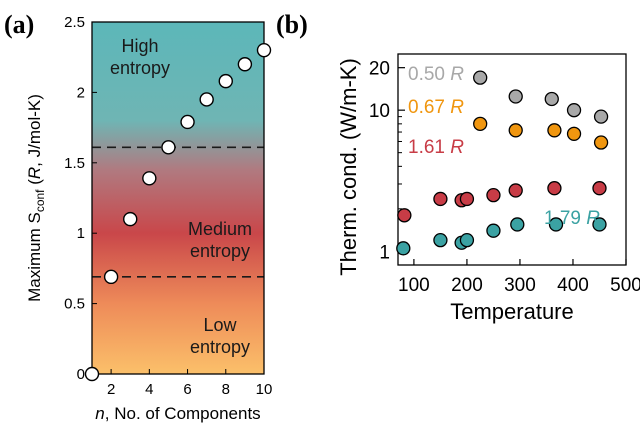 The width and height of the screenshot is (640, 429). I want to click on region-label-2-1: entropy, so click(220, 347).